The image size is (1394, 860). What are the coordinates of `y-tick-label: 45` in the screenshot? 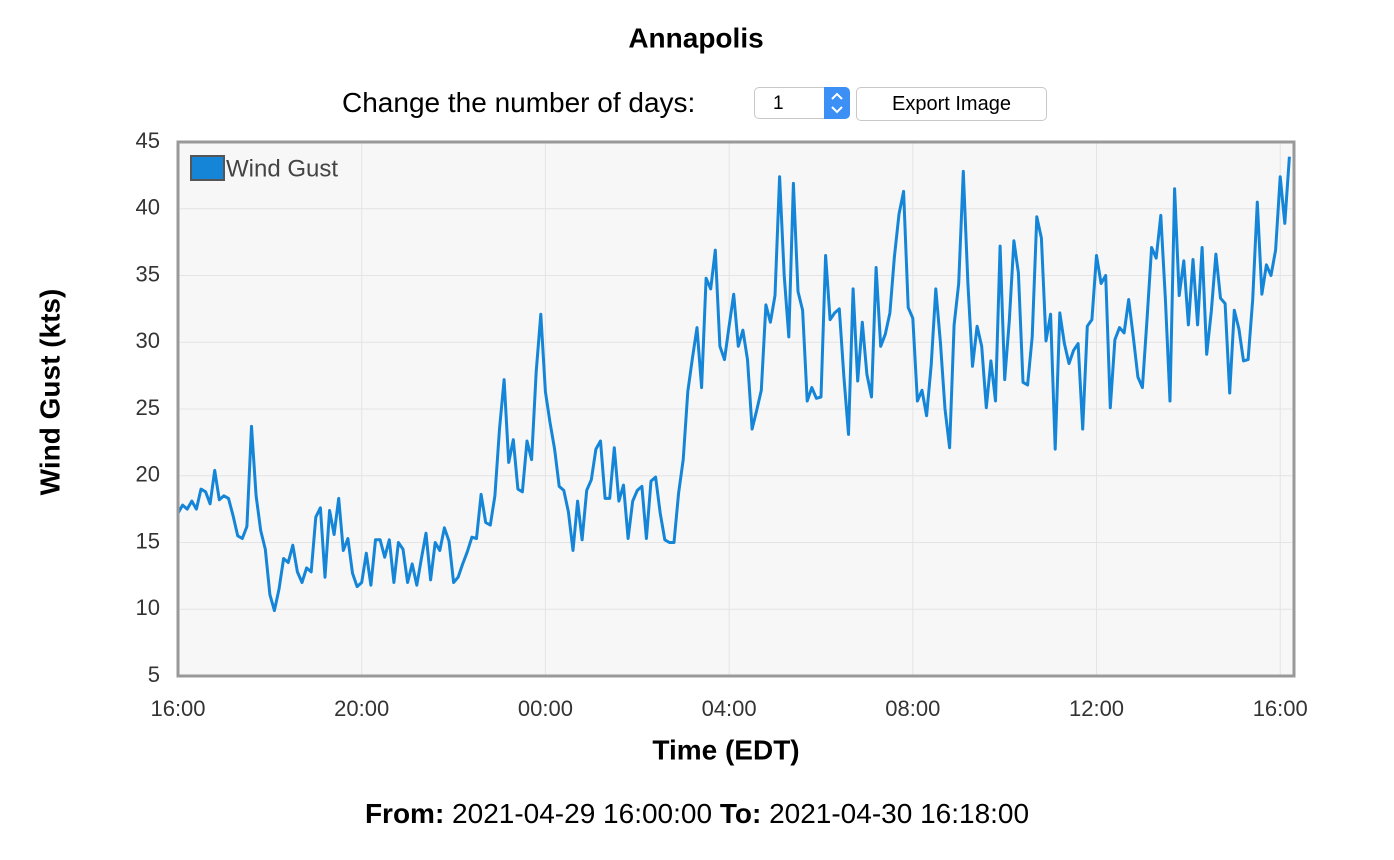 It's located at (148, 140).